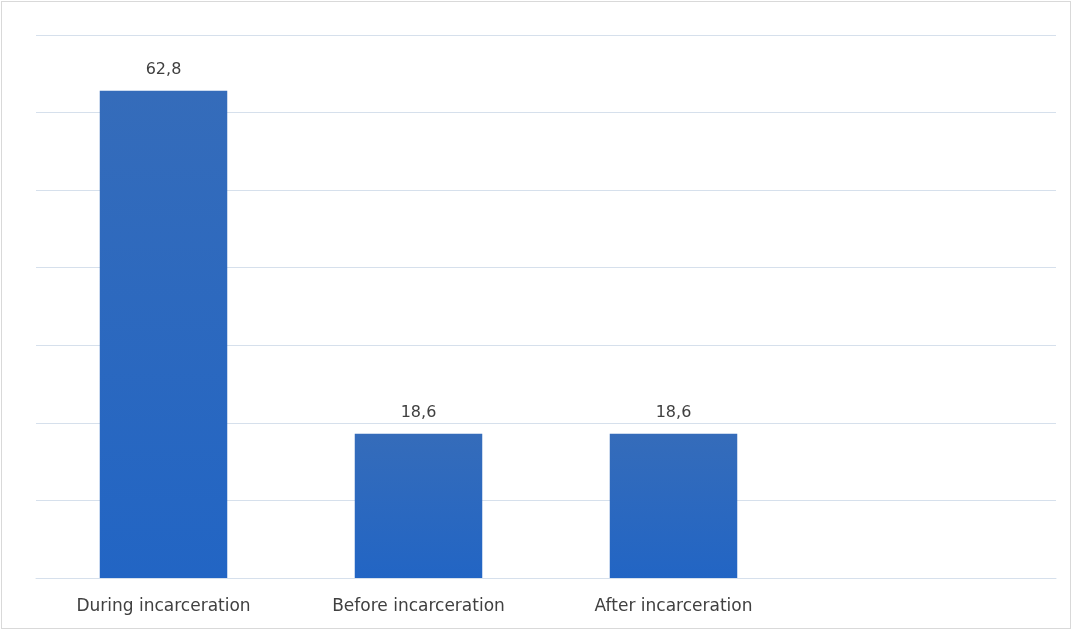  What do you see at coordinates (163, 69) in the screenshot?
I see `data-label: 62,8` at bounding box center [163, 69].